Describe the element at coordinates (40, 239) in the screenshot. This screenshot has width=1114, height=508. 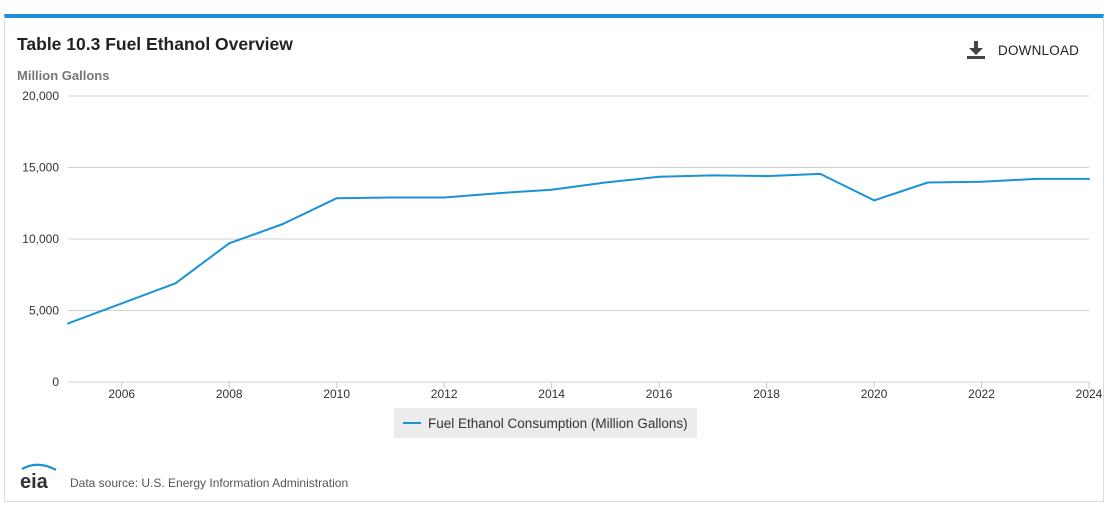
I see `y-tick-label: 10,000` at that location.